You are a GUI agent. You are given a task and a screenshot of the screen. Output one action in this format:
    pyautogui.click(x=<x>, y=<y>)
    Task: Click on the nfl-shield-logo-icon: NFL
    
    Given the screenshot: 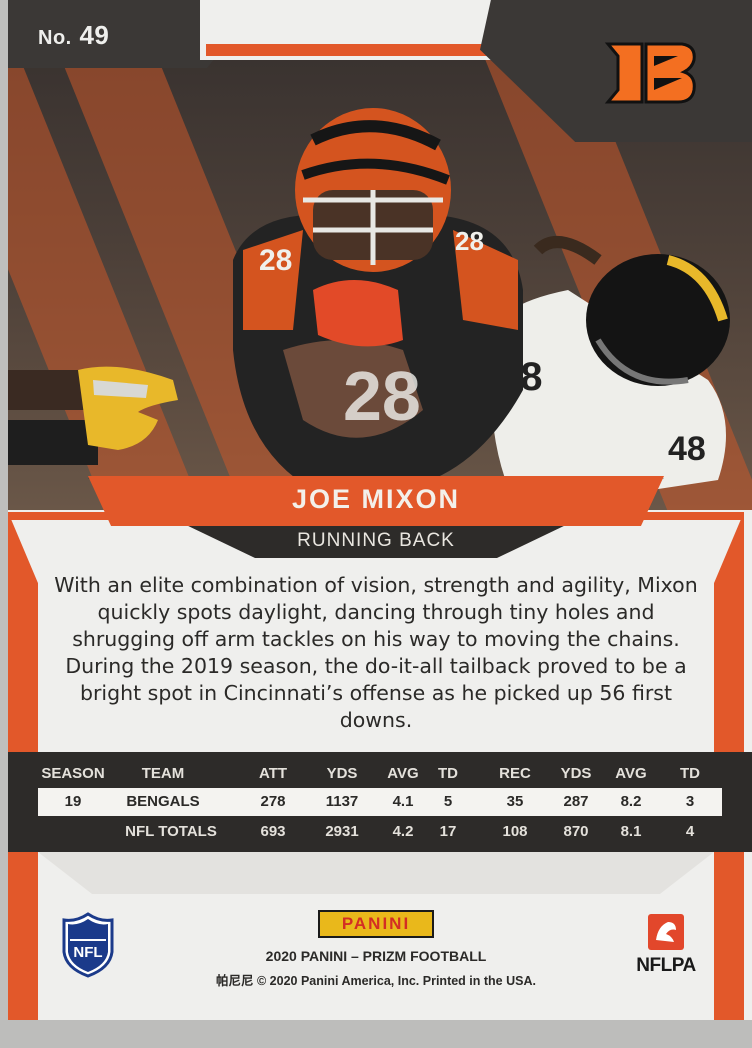 What is the action you would take?
    pyautogui.click(x=88, y=945)
    